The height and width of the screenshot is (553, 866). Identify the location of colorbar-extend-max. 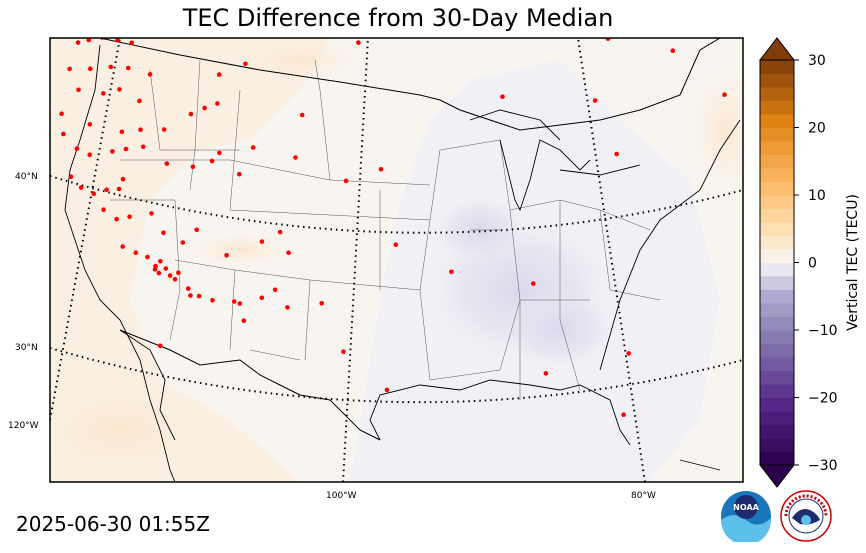
(777, 49).